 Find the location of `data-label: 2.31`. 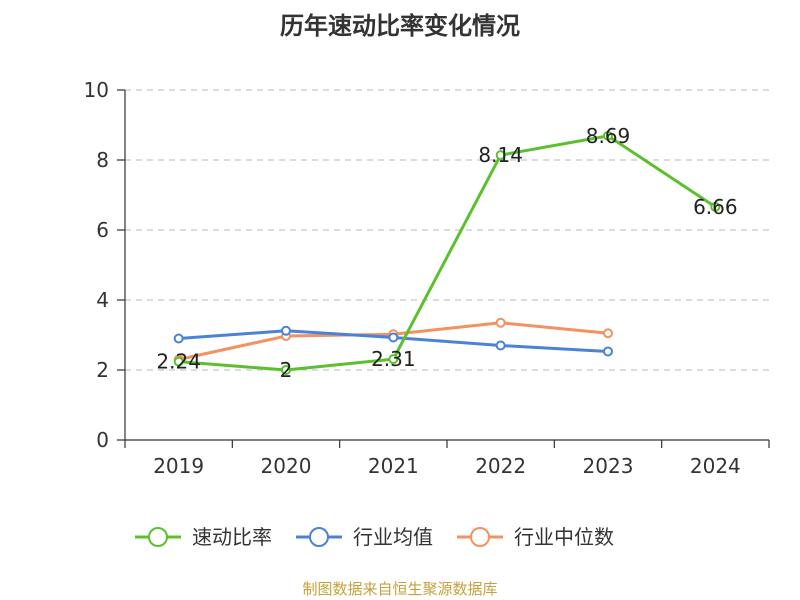

data-label: 2.31 is located at coordinates (393, 359).